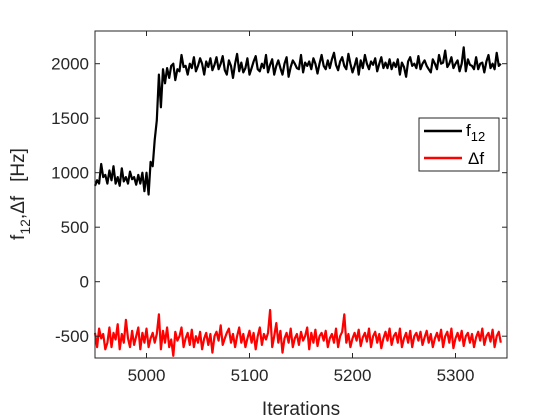 This screenshot has width=560, height=420. What do you see at coordinates (84, 282) in the screenshot?
I see `y-tick-label: 0` at bounding box center [84, 282].